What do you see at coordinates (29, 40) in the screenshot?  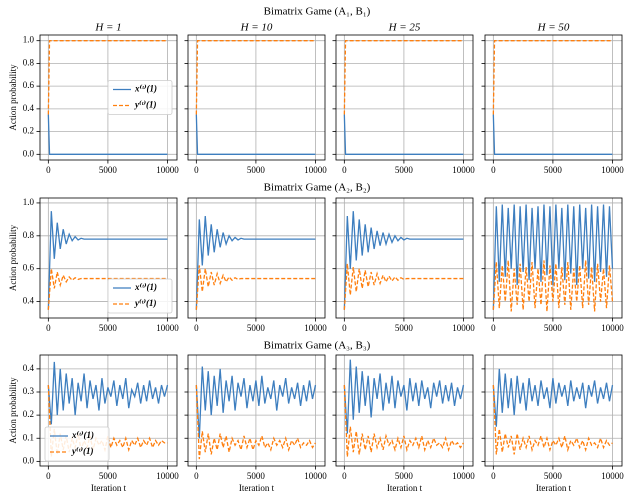 I see `y-tick-label: 1.0` at bounding box center [29, 40].